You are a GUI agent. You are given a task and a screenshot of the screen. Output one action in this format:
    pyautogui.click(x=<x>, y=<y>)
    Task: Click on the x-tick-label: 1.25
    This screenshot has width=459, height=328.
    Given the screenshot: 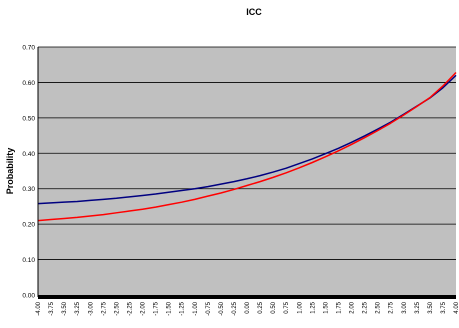 What is the action you would take?
    pyautogui.click(x=313, y=307)
    